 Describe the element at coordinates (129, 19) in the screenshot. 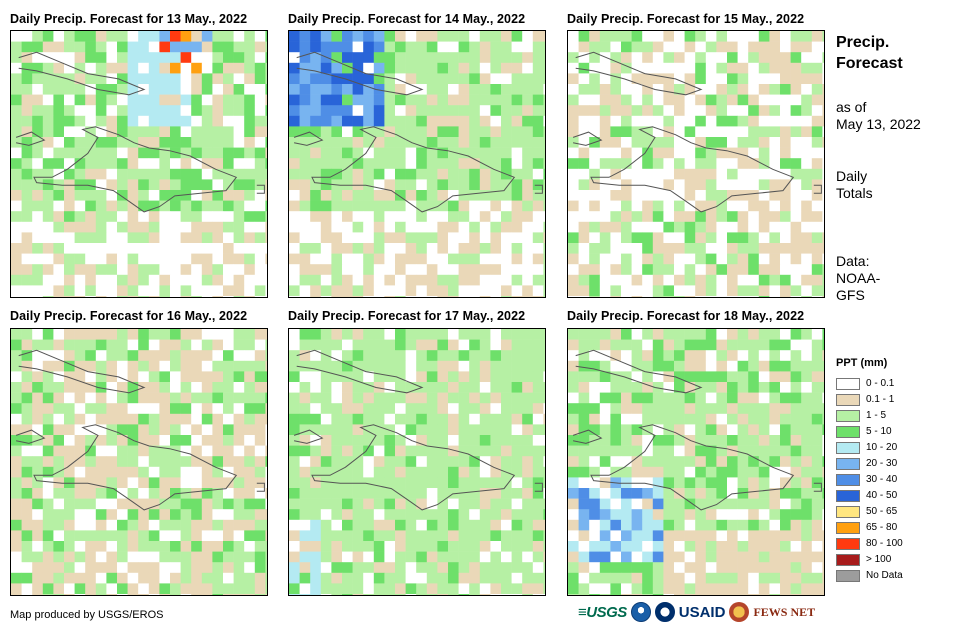

I see `panel-title-1: Daily Precip. Forecast for 13 May., 2022` at that location.